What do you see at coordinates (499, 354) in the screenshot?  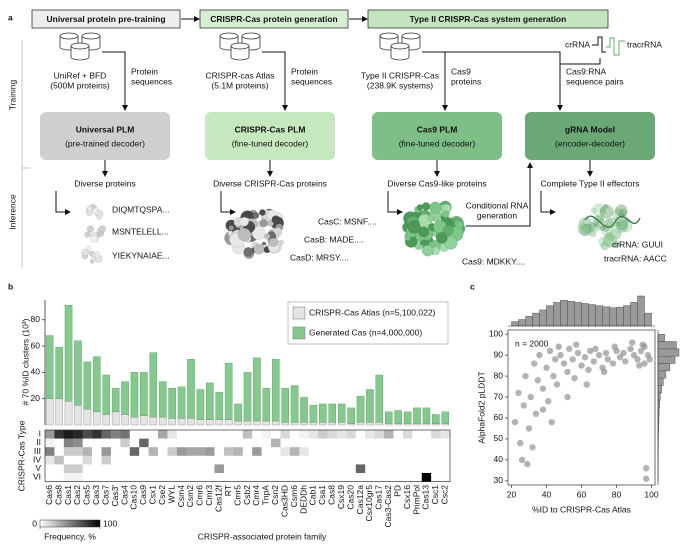 I see `y-tick-label: 90` at bounding box center [499, 354].